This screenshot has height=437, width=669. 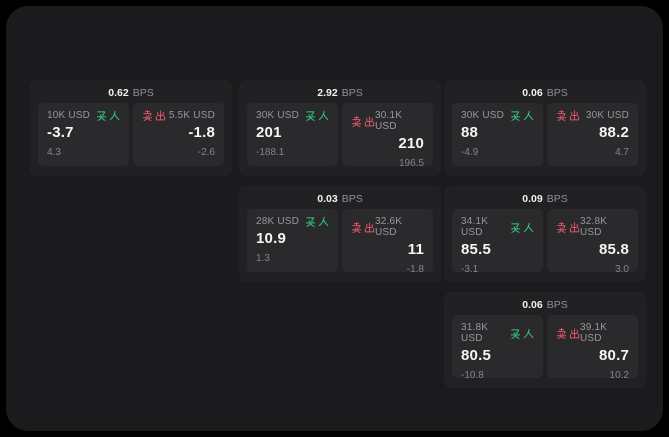 What do you see at coordinates (340, 91) in the screenshot?
I see `bps-header: 2.92 BPS` at bounding box center [340, 91].